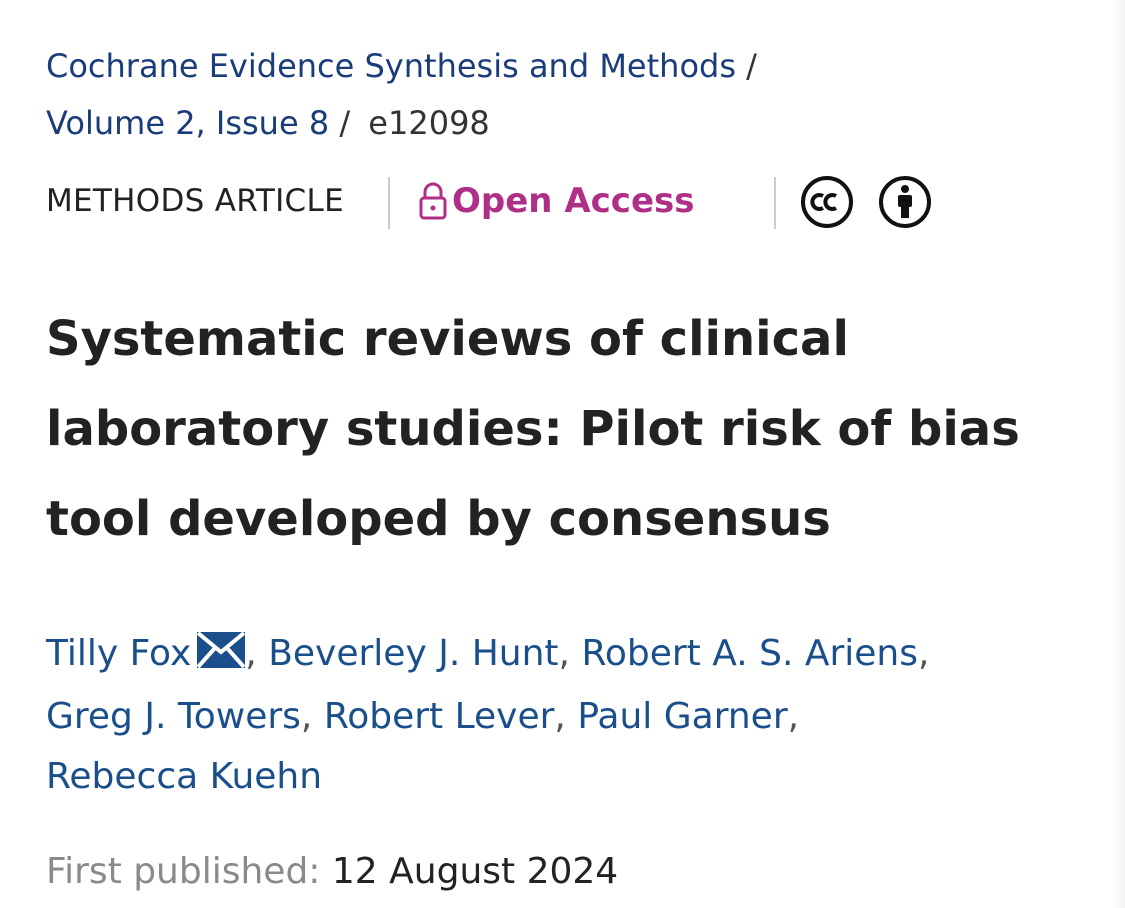 This screenshot has height=908, width=1125. Describe the element at coordinates (119, 653) in the screenshot. I see `author-link: Tilly Fox` at that location.